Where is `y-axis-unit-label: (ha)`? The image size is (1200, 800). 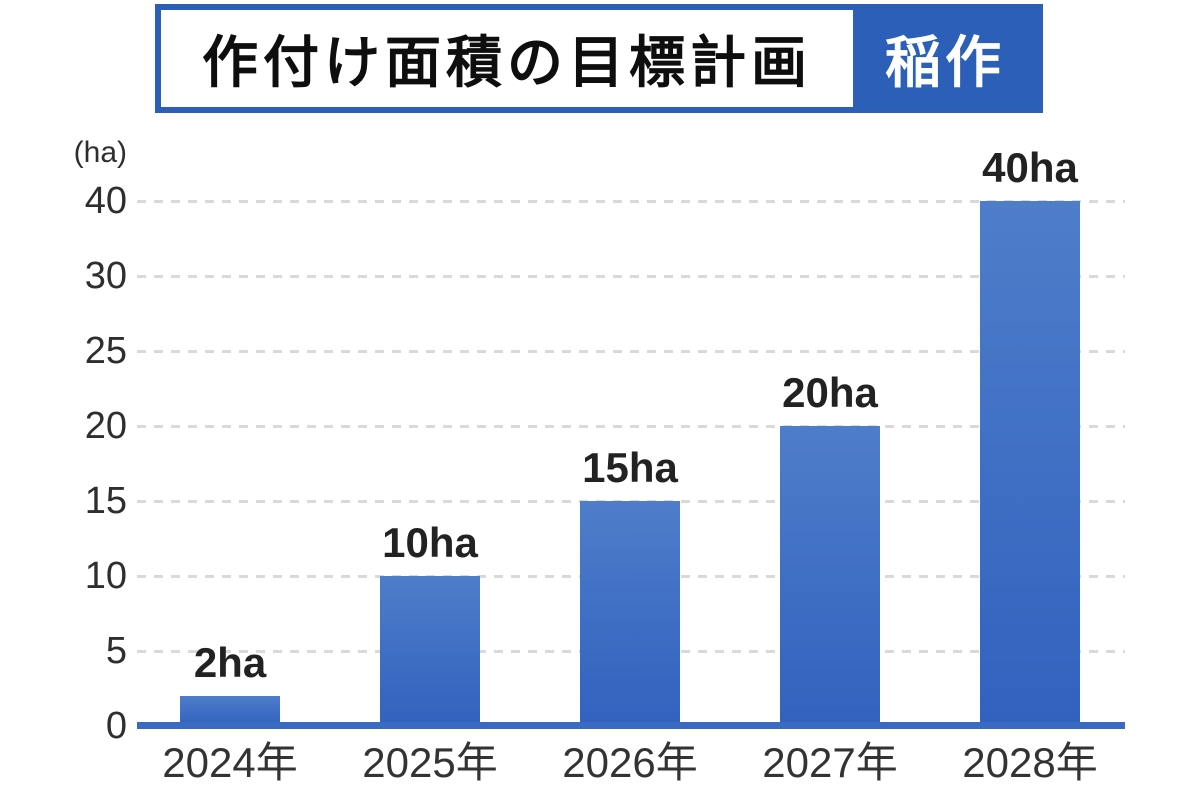 y-axis-unit-label: (ha) is located at coordinates (100, 152).